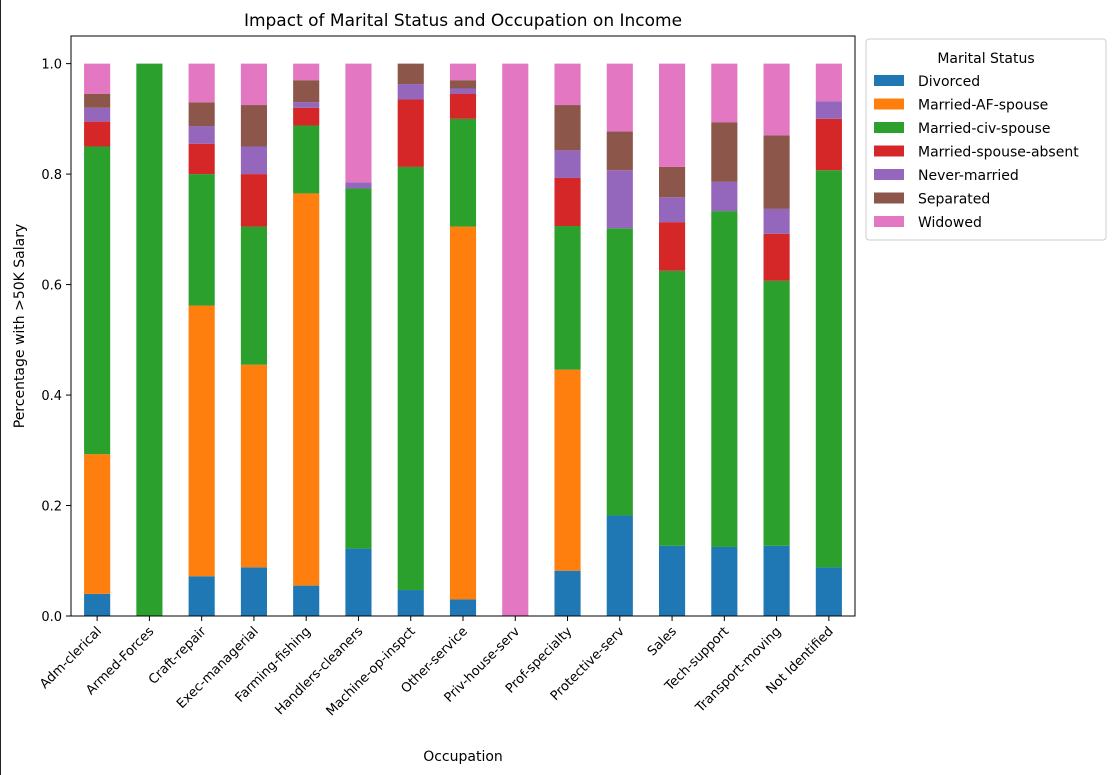 This screenshot has width=1113, height=775. I want to click on y-tick-label-1: 0.2, so click(51, 507).